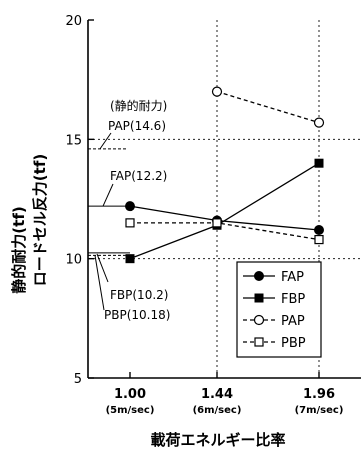 The height and width of the screenshot is (466, 361). What do you see at coordinates (78, 379) in the screenshot?
I see `y-tick-label: 5` at bounding box center [78, 379].